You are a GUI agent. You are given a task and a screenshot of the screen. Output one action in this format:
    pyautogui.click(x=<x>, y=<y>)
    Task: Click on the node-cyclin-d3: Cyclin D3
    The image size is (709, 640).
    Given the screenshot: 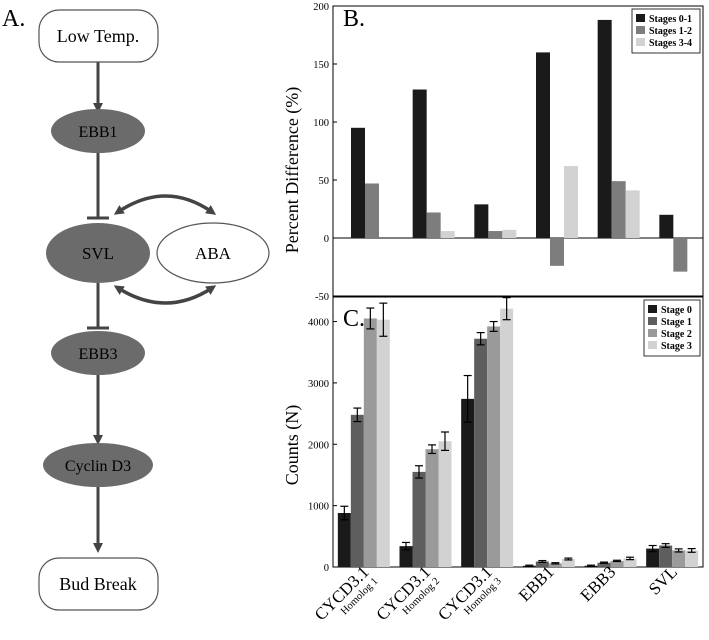 What is the action you would take?
    pyautogui.click(x=98, y=465)
    